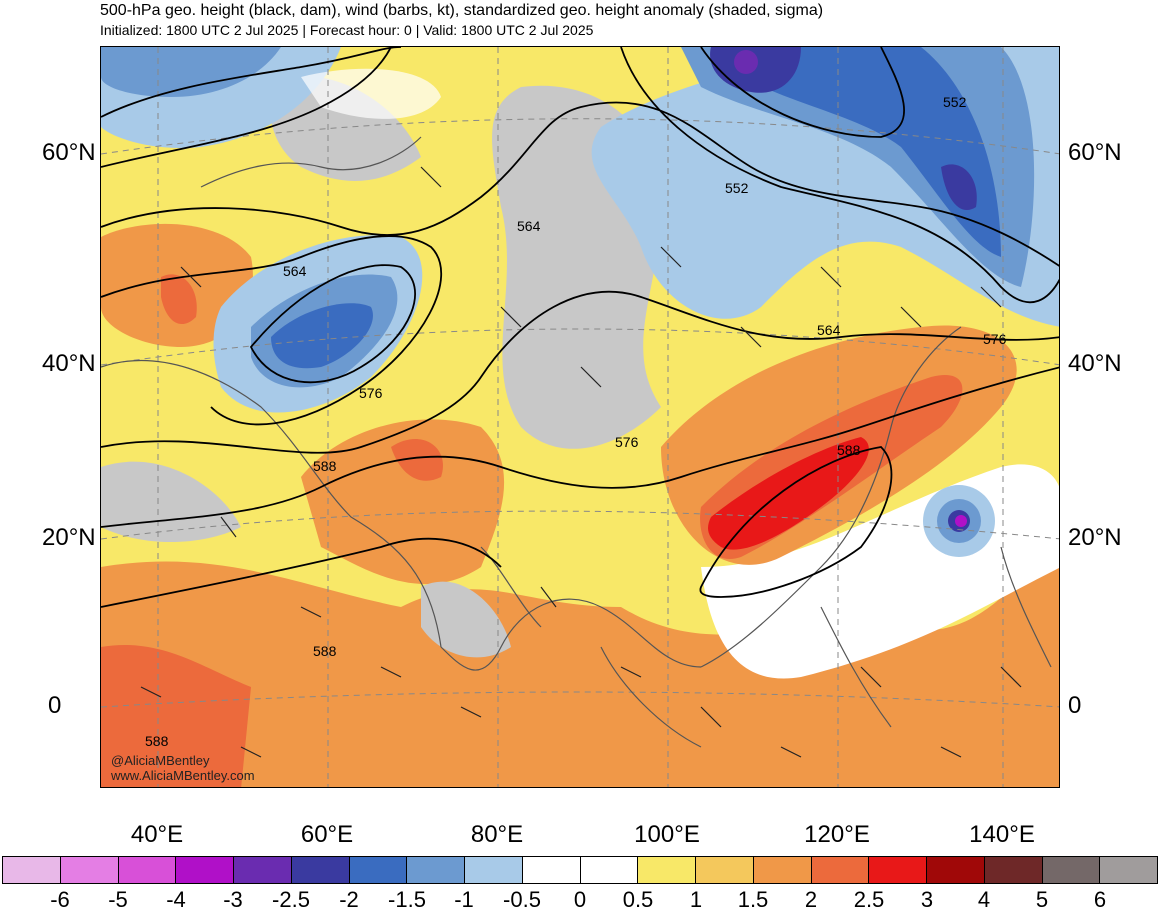 The image size is (1160, 913). What do you see at coordinates (497, 834) in the screenshot?
I see `lon-label: 80°E` at bounding box center [497, 834].